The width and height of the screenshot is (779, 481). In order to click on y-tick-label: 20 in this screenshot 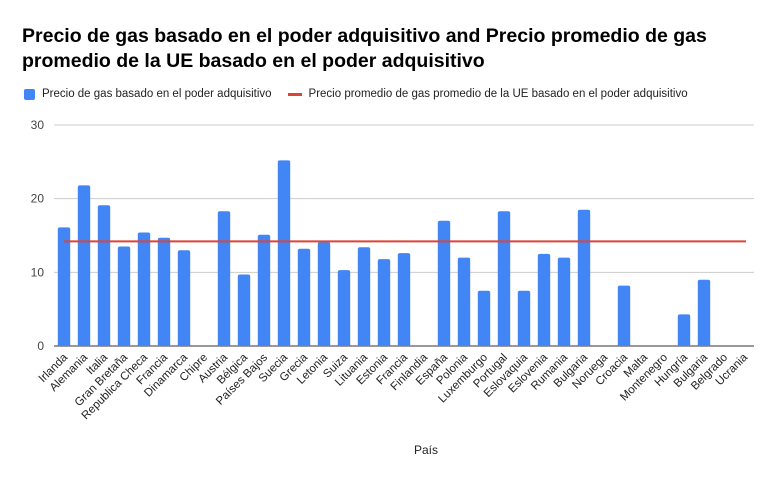, I will do `click(38, 199)`.